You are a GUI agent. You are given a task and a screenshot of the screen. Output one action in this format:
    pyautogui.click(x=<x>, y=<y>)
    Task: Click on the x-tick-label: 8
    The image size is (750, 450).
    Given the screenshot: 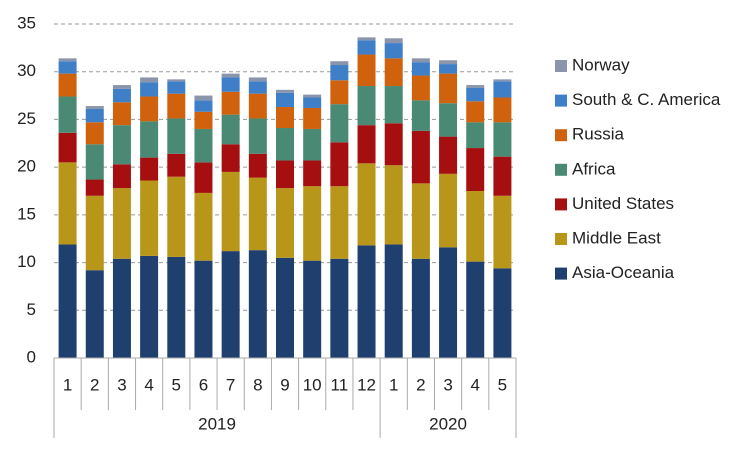 What is the action you would take?
    pyautogui.click(x=257, y=384)
    